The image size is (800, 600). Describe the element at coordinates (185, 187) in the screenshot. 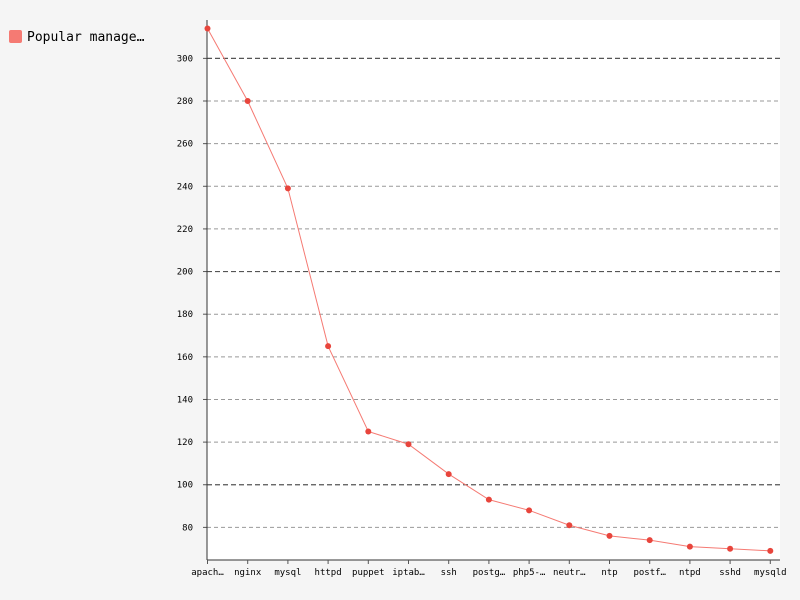

I see `y-tick-label: 240` at that location.